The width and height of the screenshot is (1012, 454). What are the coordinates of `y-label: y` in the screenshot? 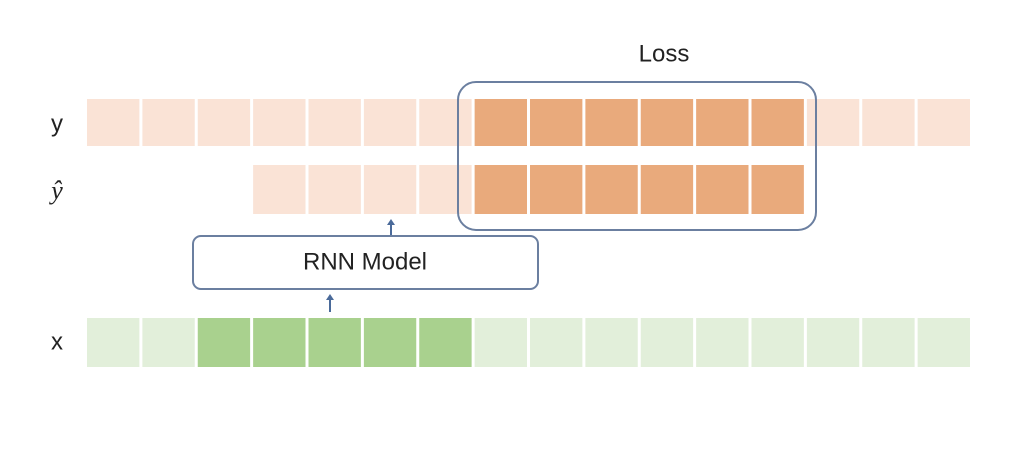 It's located at (57, 123).